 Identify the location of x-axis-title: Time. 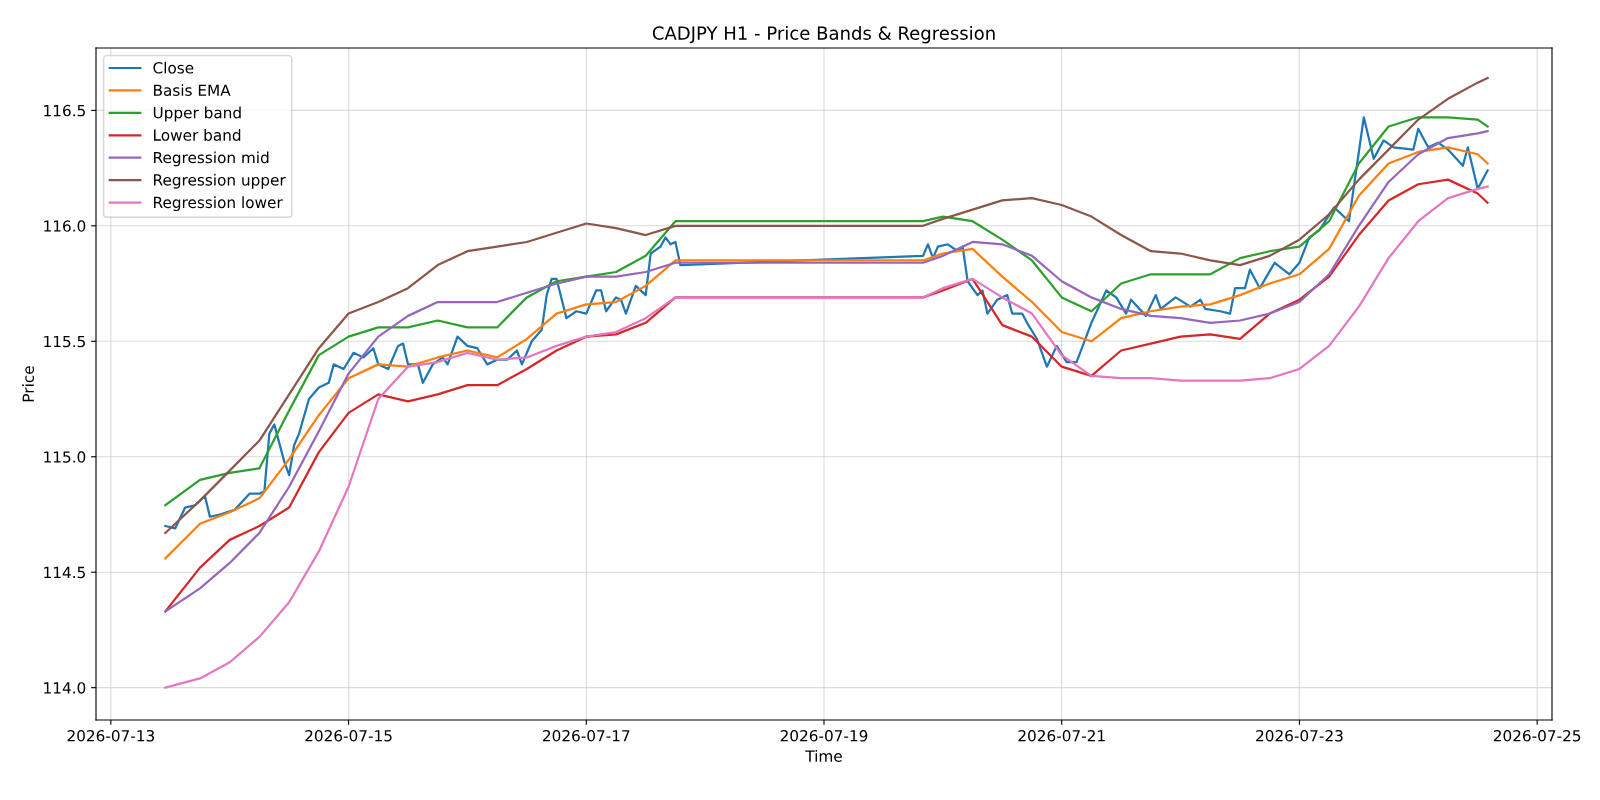
(823, 756).